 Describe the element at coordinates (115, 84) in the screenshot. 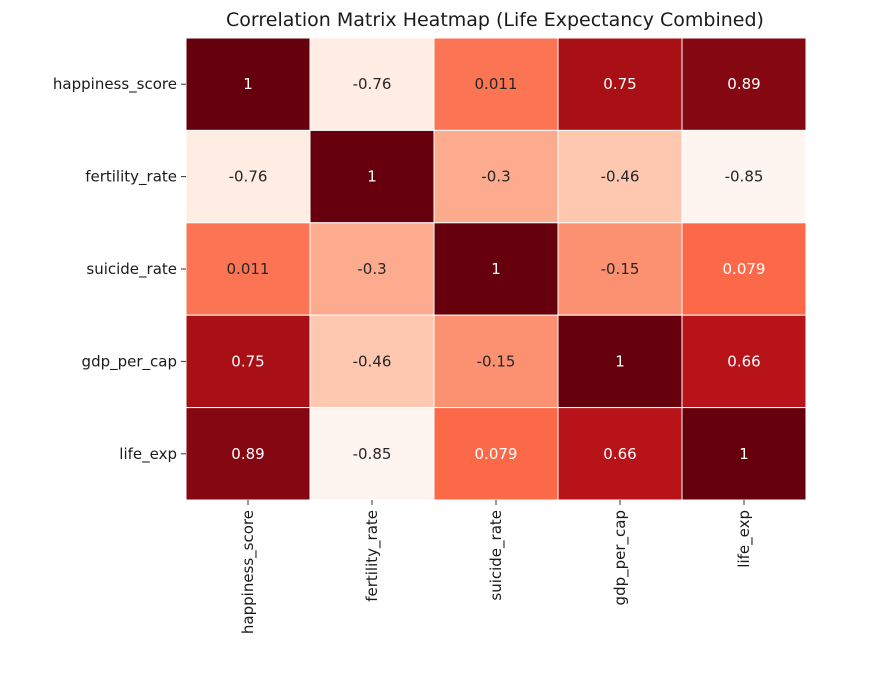

I see `row-tick-label-0: happiness_score` at that location.